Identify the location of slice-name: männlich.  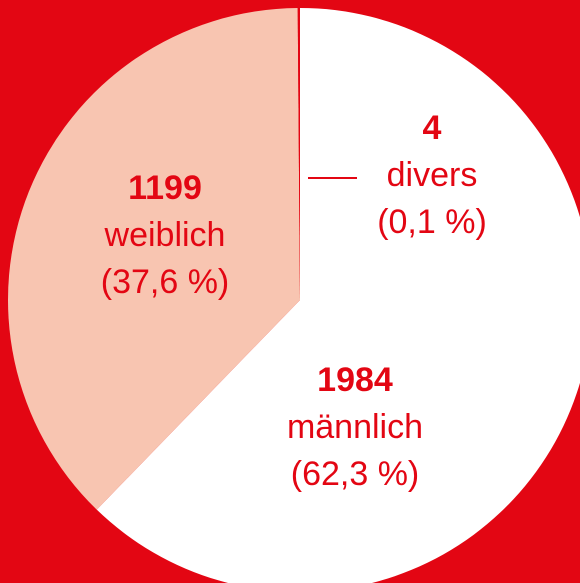
(355, 427).